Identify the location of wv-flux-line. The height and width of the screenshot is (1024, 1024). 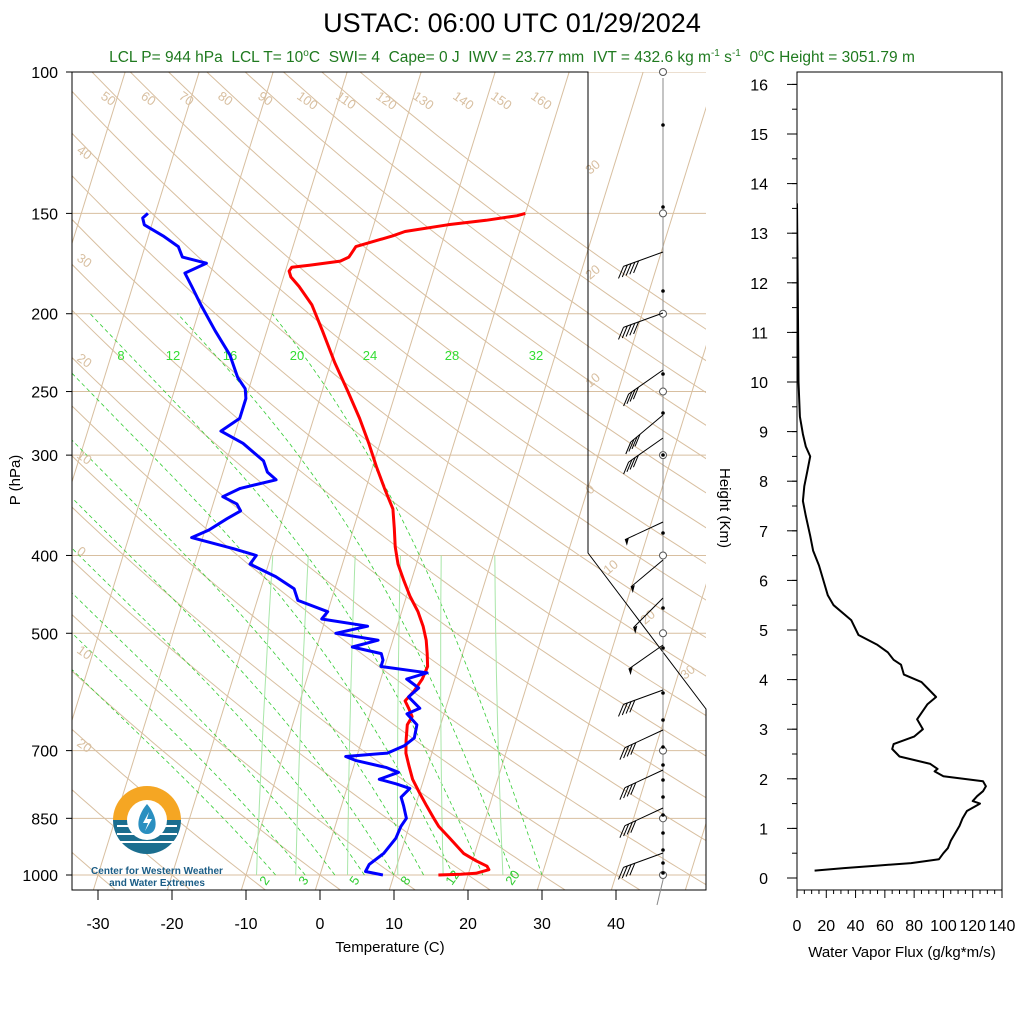
(892, 537).